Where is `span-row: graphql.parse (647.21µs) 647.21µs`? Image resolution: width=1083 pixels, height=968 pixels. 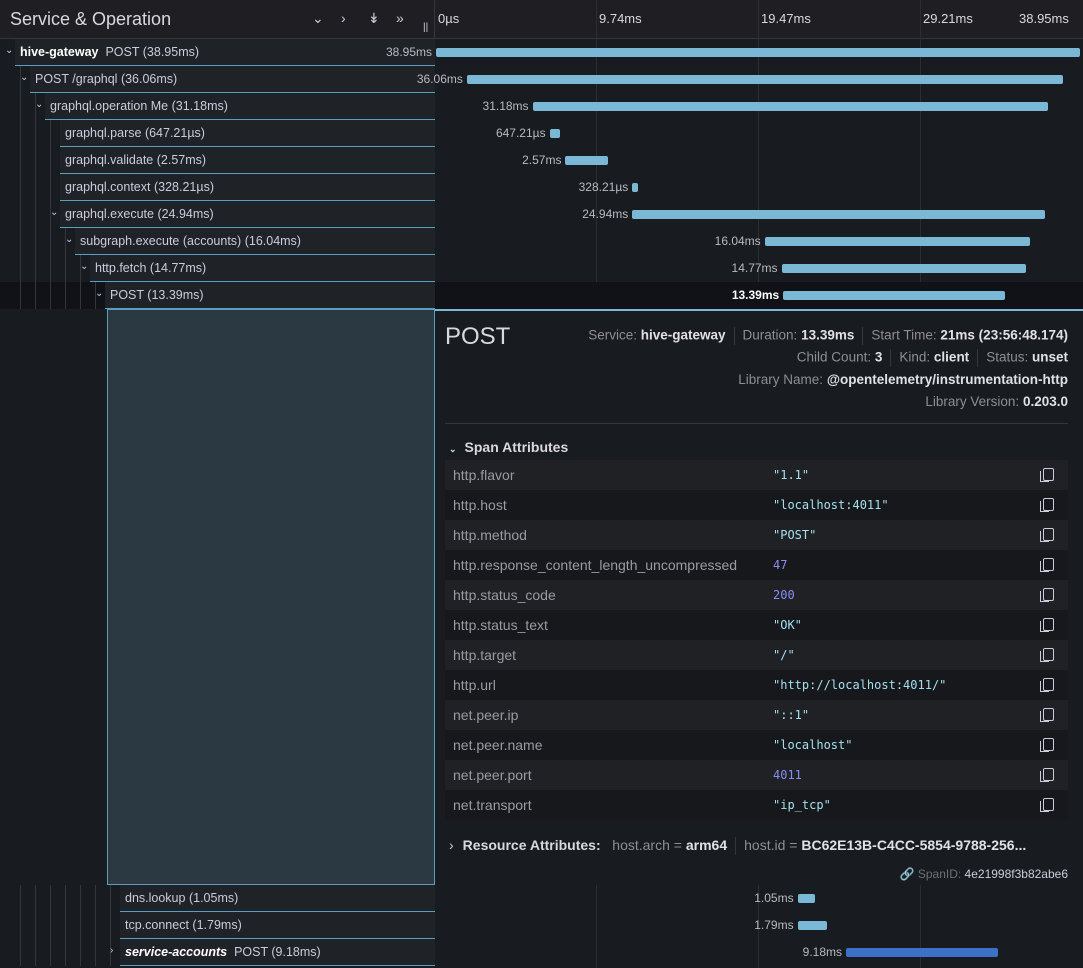 span-row: graphql.parse (647.21µs) 647.21µs is located at coordinates (541, 133).